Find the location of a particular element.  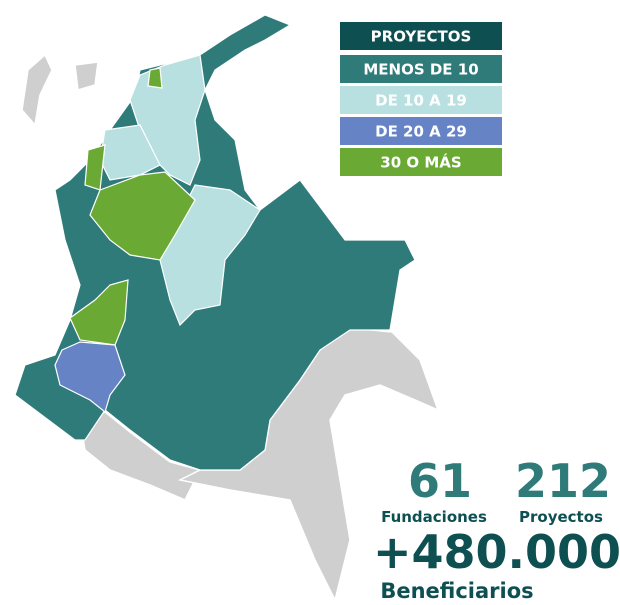

stat-value: 212 is located at coordinates (563, 481).